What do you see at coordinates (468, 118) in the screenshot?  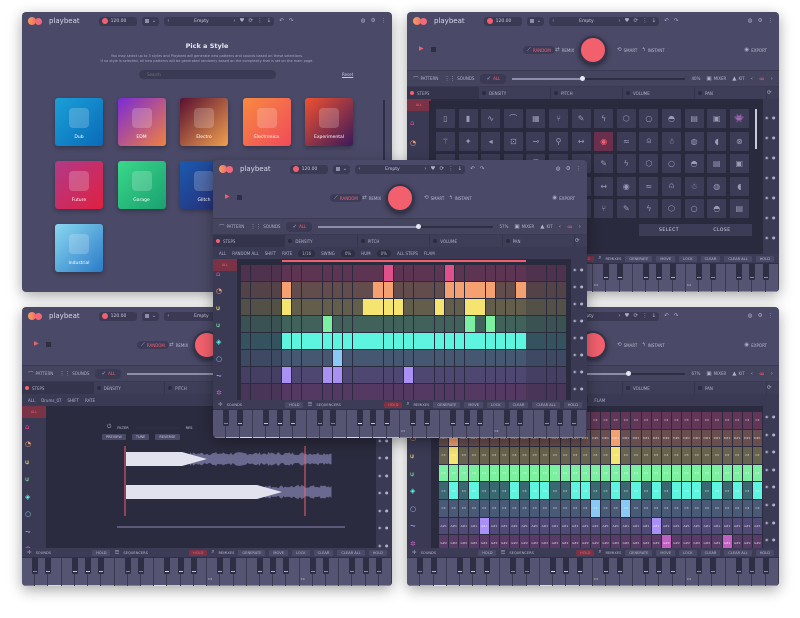 I see `sound-tile-battery-icon: ▮` at bounding box center [468, 118].